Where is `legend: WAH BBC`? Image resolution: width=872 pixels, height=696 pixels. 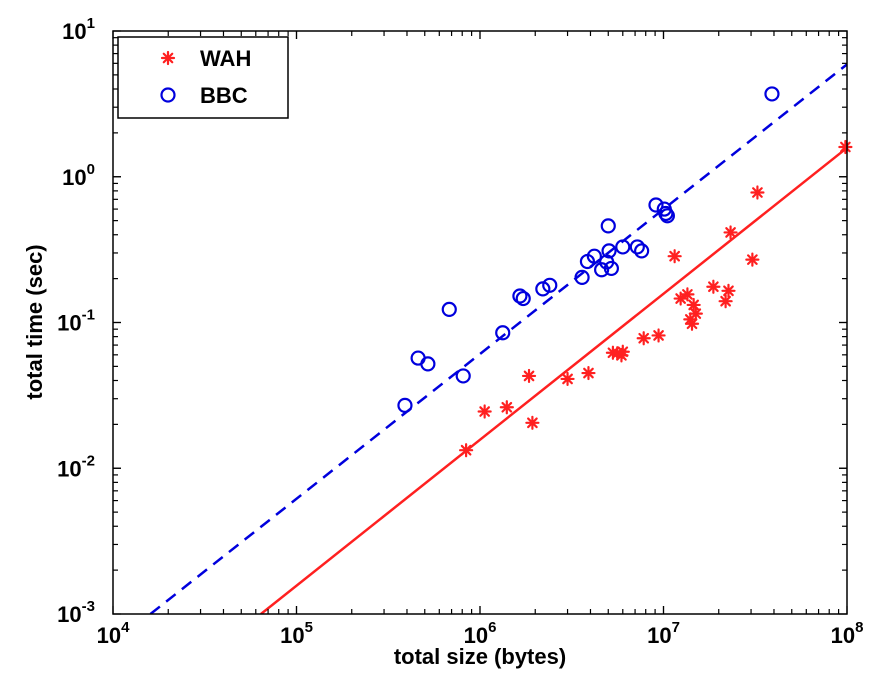
legend: WAH BBC is located at coordinates (203, 77).